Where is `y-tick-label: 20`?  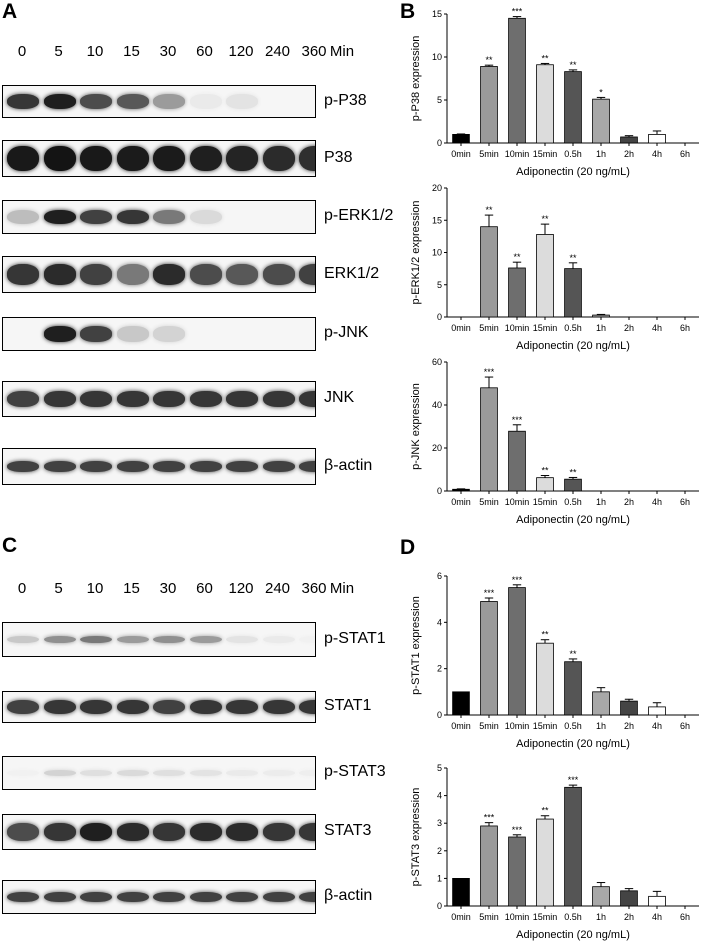 y-tick-label: 20 is located at coordinates (437, 448).